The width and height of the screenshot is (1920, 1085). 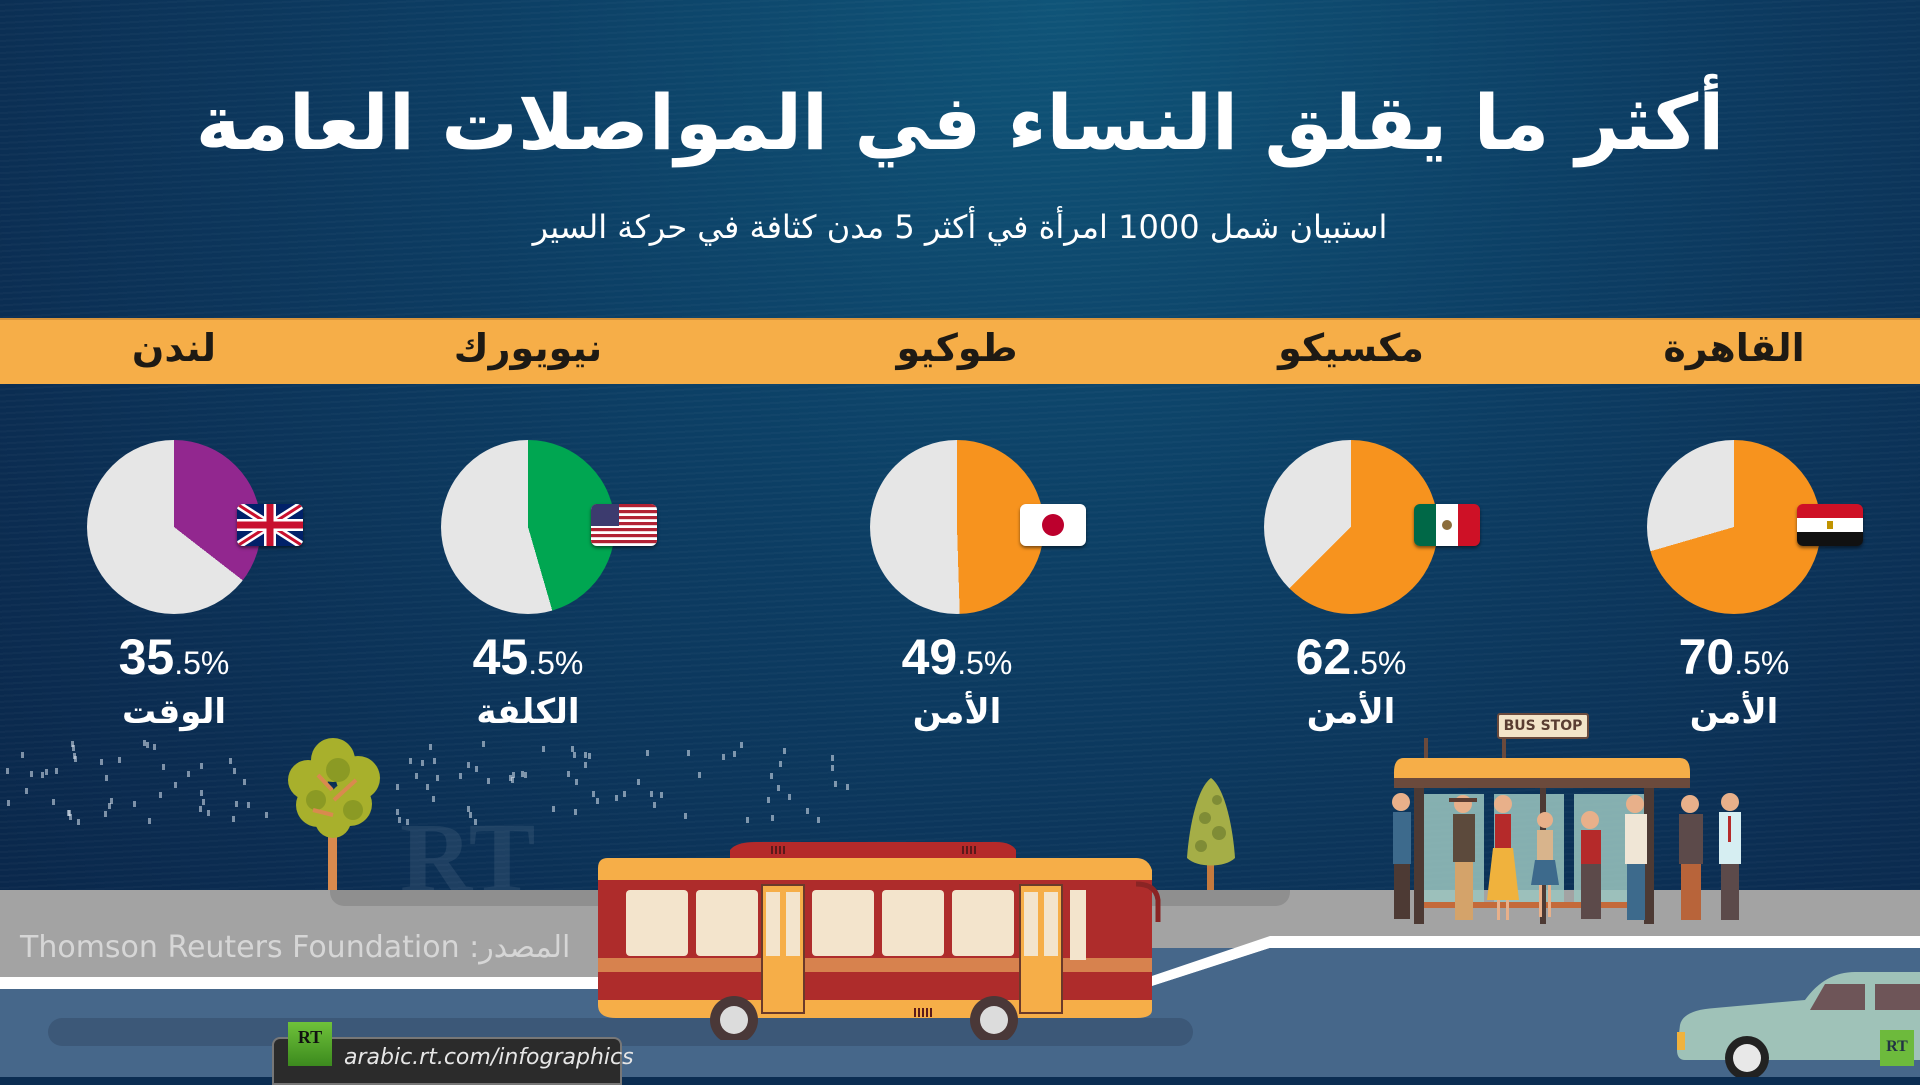 I want to click on percent-value: 35.5%, so click(x=174, y=657).